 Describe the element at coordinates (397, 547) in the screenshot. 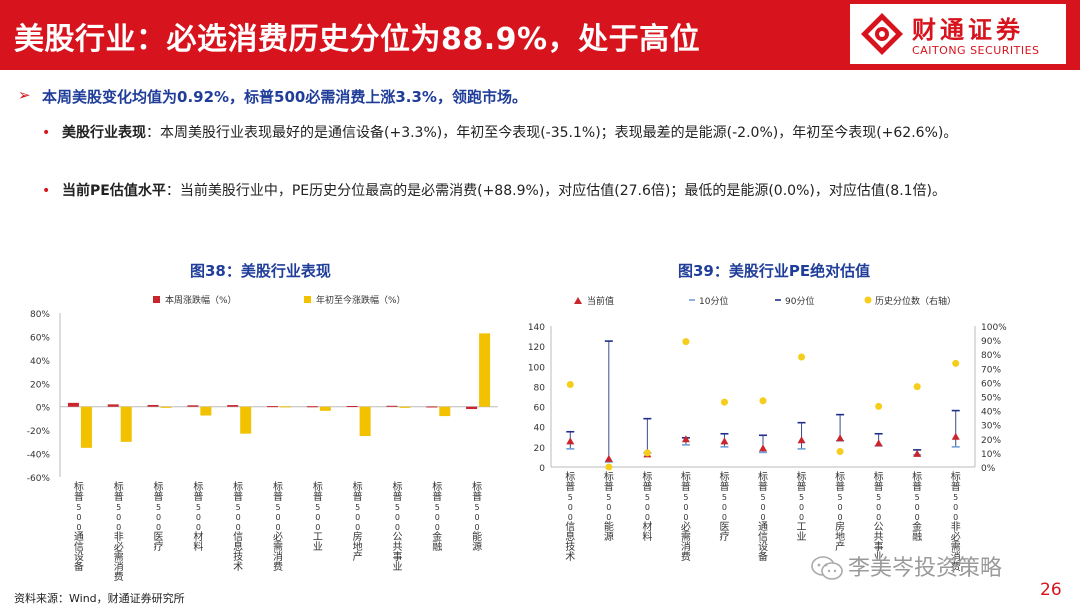

I see `x-category-label: 共` at that location.